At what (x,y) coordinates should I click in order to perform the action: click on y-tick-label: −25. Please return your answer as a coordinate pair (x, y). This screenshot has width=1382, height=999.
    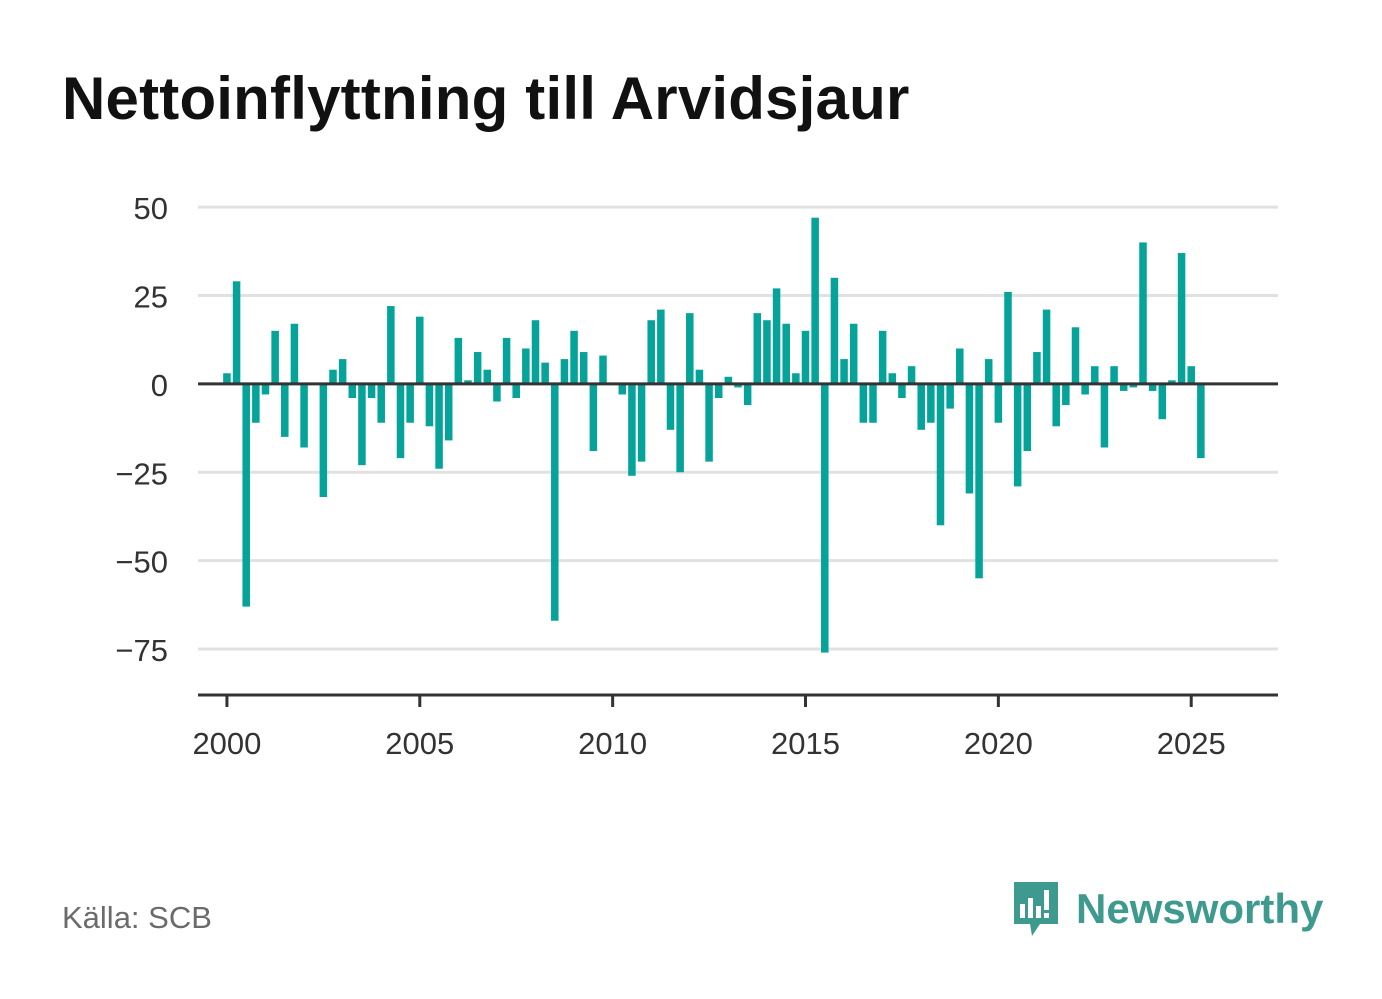
    Looking at the image, I should click on (141, 473).